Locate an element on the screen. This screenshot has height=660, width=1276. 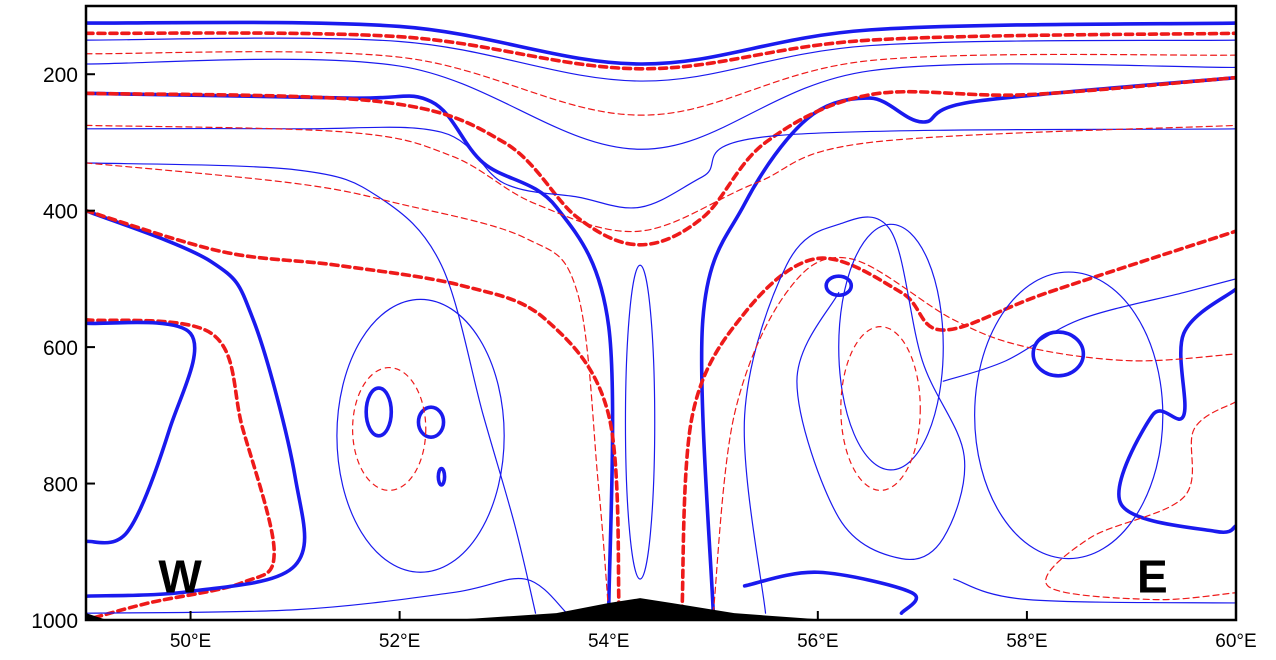
x-tick-label-5: 60°E is located at coordinates (1235, 641).